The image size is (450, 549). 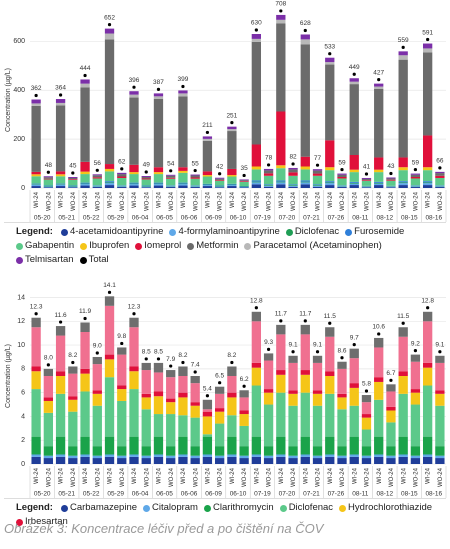 I want to click on total-label: 9.7, so click(x=354, y=337).